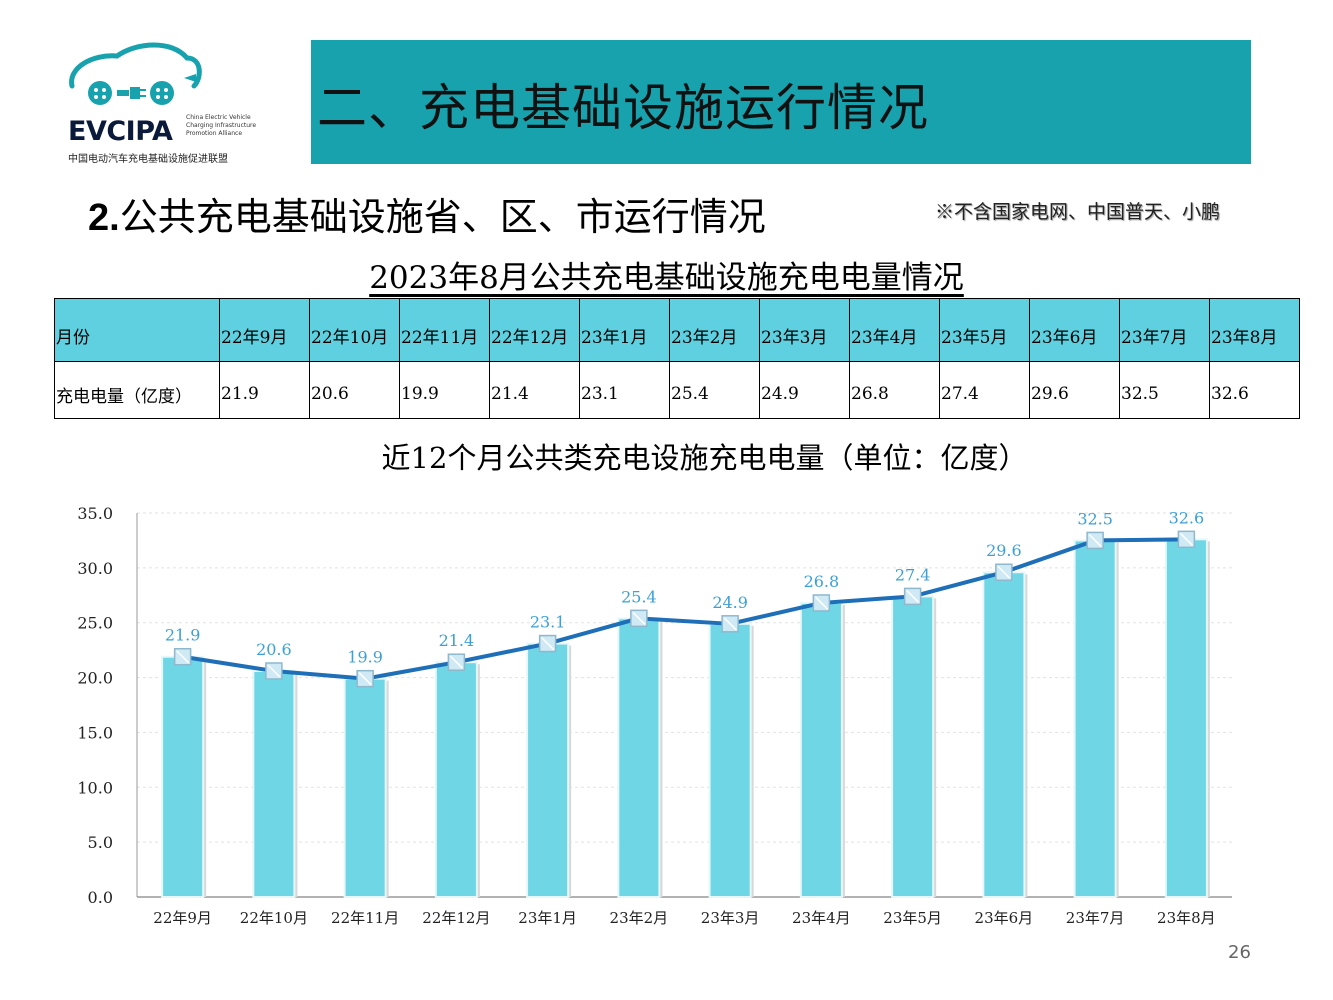 This screenshot has height=1000, width=1333. I want to click on table-header-cell: 23年5月, so click(984, 330).